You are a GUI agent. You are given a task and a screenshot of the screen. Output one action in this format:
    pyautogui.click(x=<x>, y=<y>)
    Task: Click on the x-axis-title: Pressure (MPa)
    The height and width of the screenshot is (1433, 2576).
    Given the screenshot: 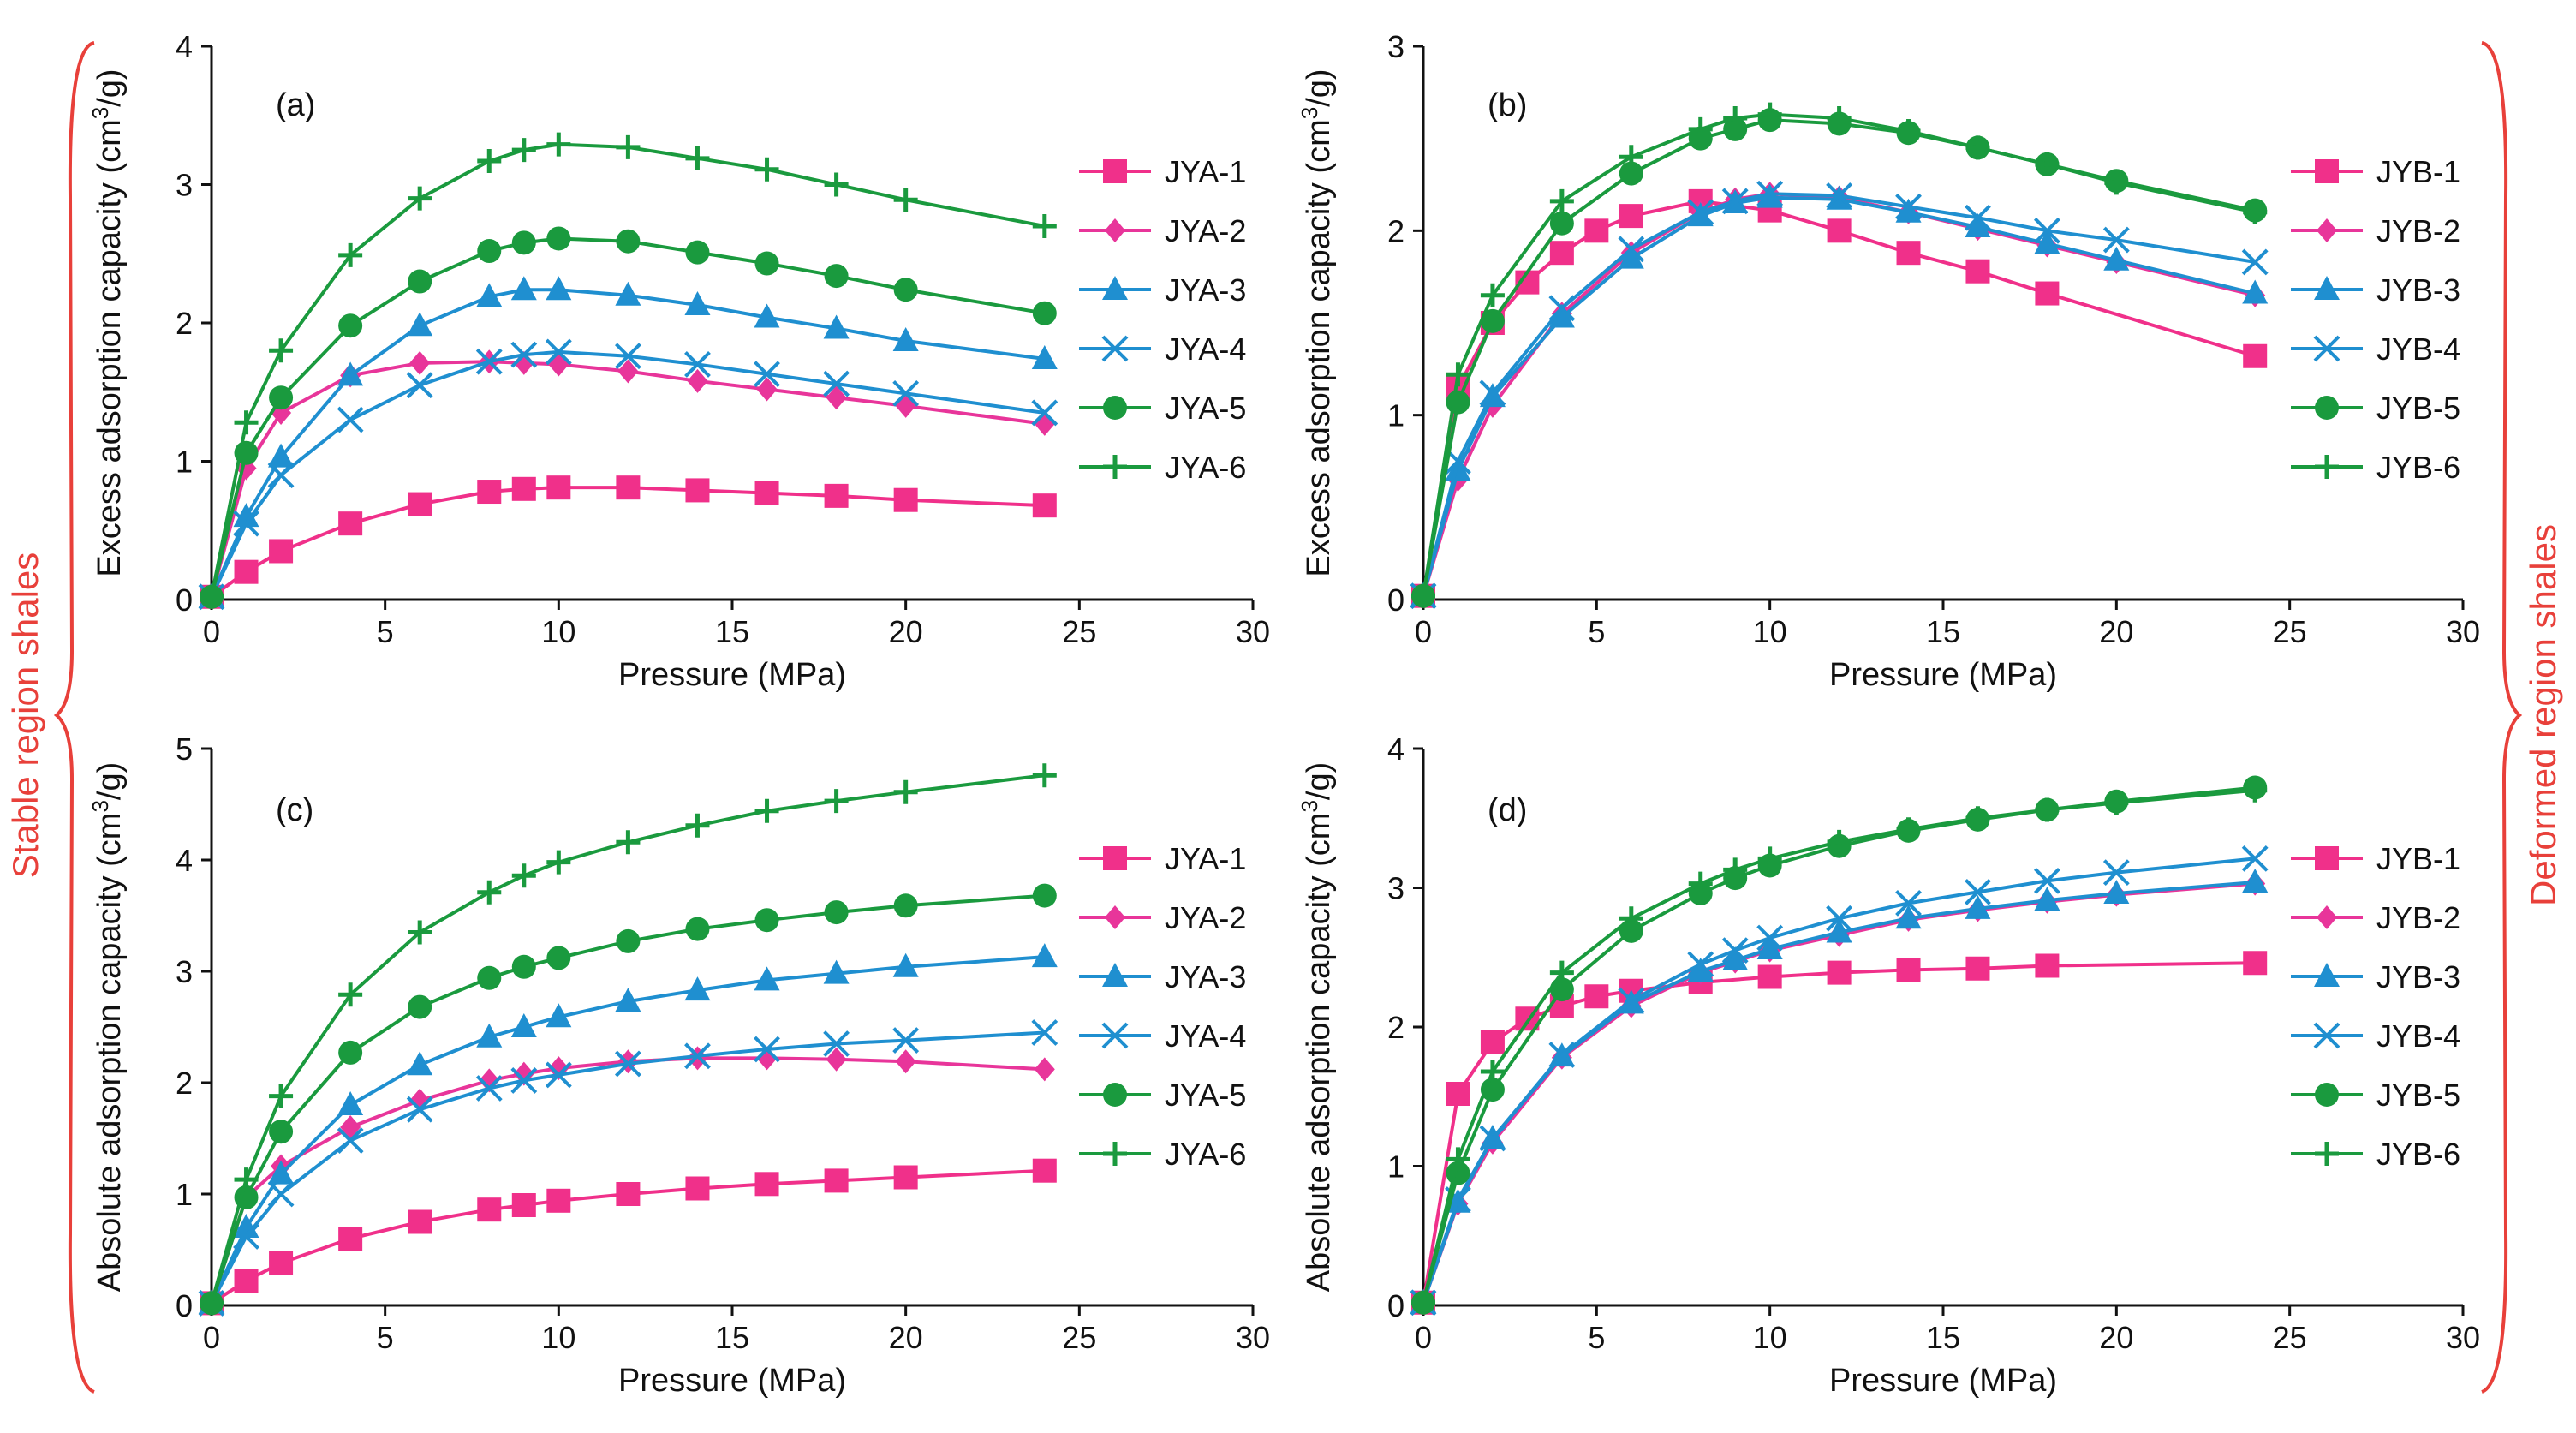 What is the action you would take?
    pyautogui.click(x=1943, y=1381)
    